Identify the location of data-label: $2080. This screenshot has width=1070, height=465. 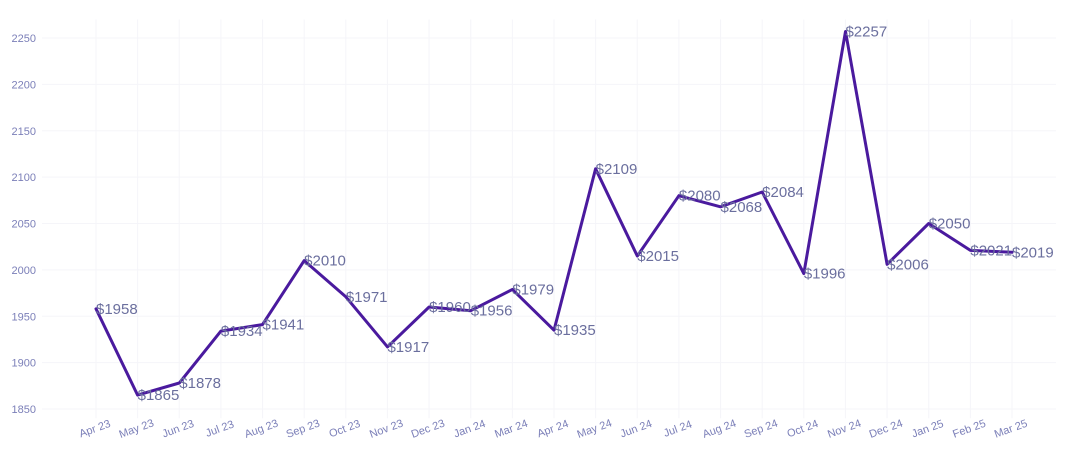
(700, 196).